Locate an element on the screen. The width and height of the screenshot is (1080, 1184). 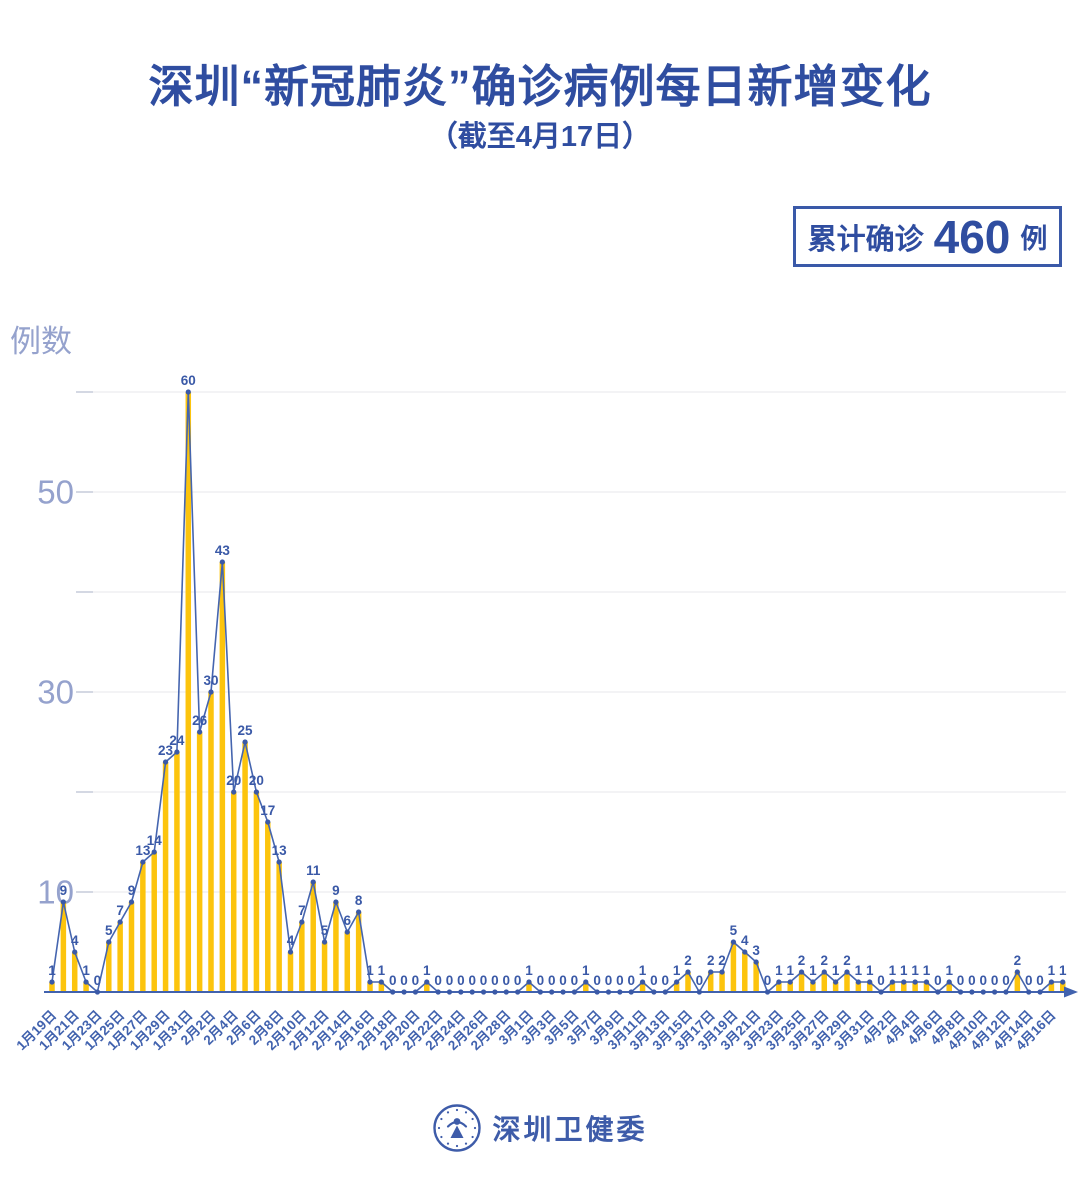
svg-text: 26 is located at coordinates (200, 720).